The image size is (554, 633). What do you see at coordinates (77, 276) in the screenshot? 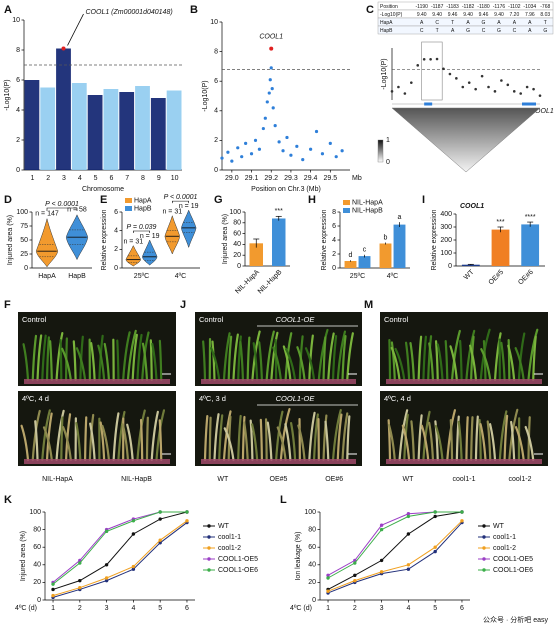
I see `x-tick-label: HapB` at bounding box center [77, 276].